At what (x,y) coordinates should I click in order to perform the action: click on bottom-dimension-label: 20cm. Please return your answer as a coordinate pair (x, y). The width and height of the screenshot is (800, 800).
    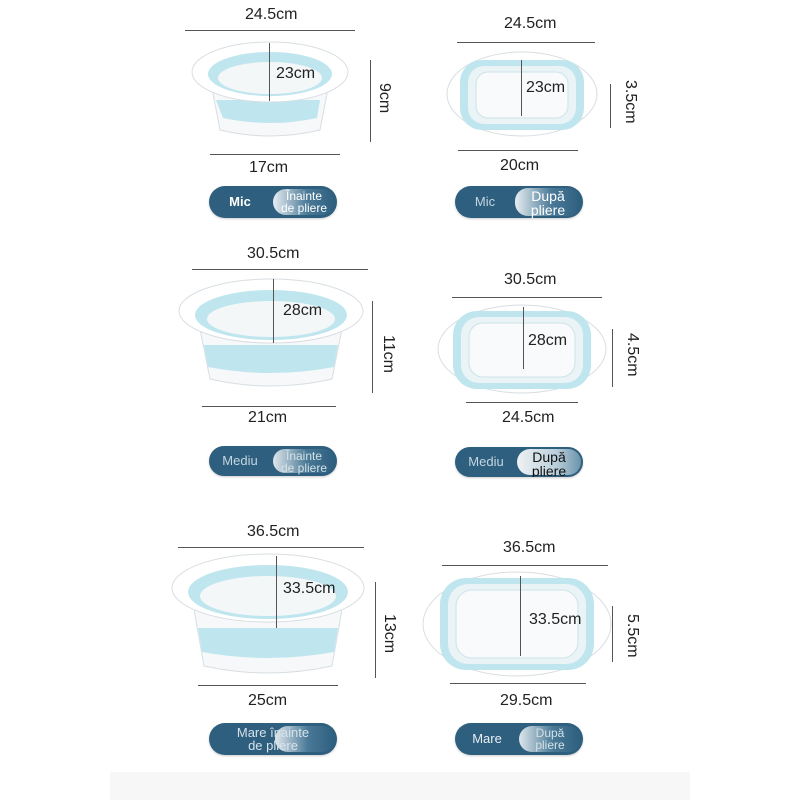
    Looking at the image, I should click on (520, 165).